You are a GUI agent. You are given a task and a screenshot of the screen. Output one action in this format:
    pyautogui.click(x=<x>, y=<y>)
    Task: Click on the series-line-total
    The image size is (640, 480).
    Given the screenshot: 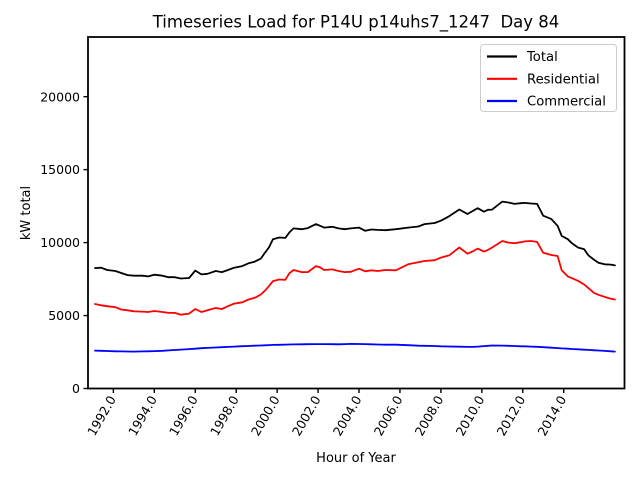 What is the action you would take?
    pyautogui.click(x=355, y=240)
    